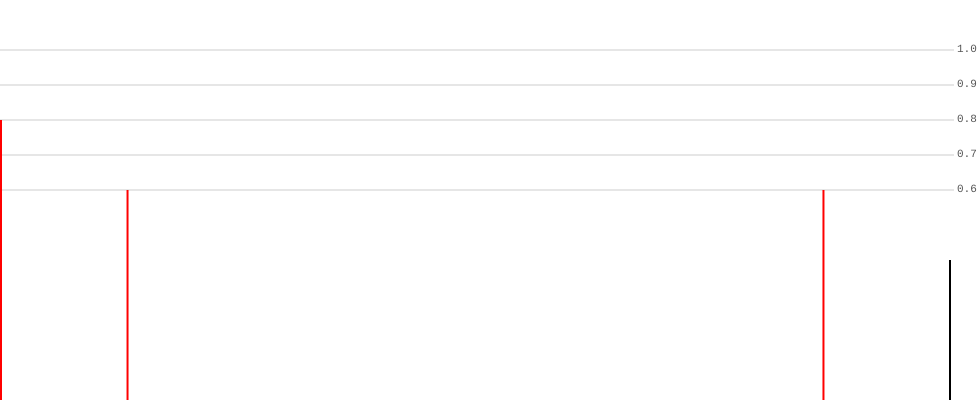 The width and height of the screenshot is (980, 420). I want to click on y-tick-label: 0.6, so click(967, 190).